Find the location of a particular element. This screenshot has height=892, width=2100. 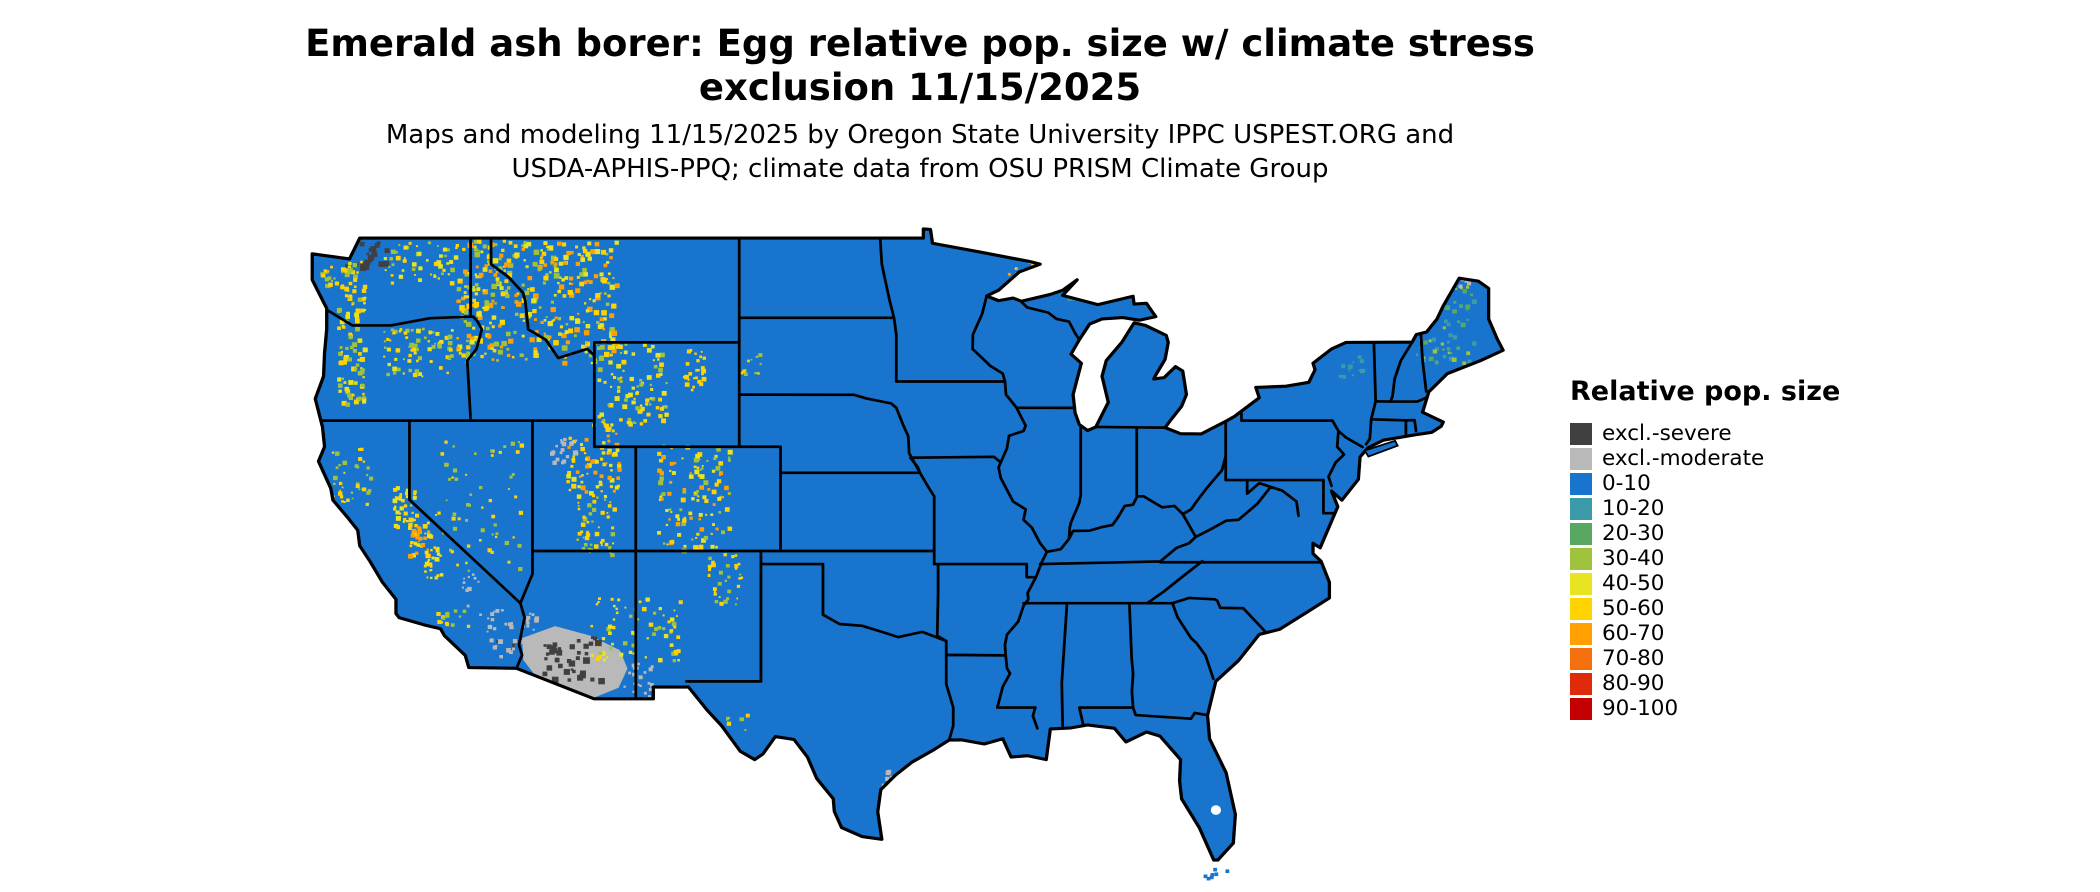

florida-keys-dots is located at coordinates (1216, 874).